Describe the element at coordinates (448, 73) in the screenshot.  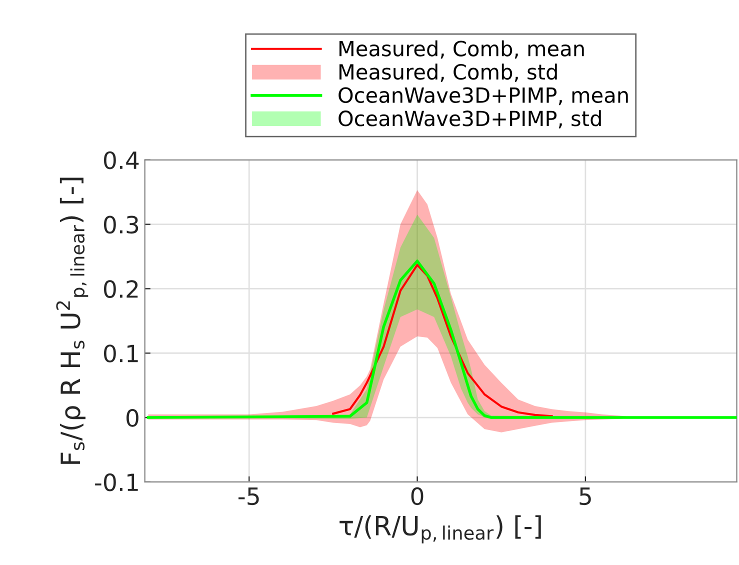
I see `text: Measured, Comb, std` at that location.